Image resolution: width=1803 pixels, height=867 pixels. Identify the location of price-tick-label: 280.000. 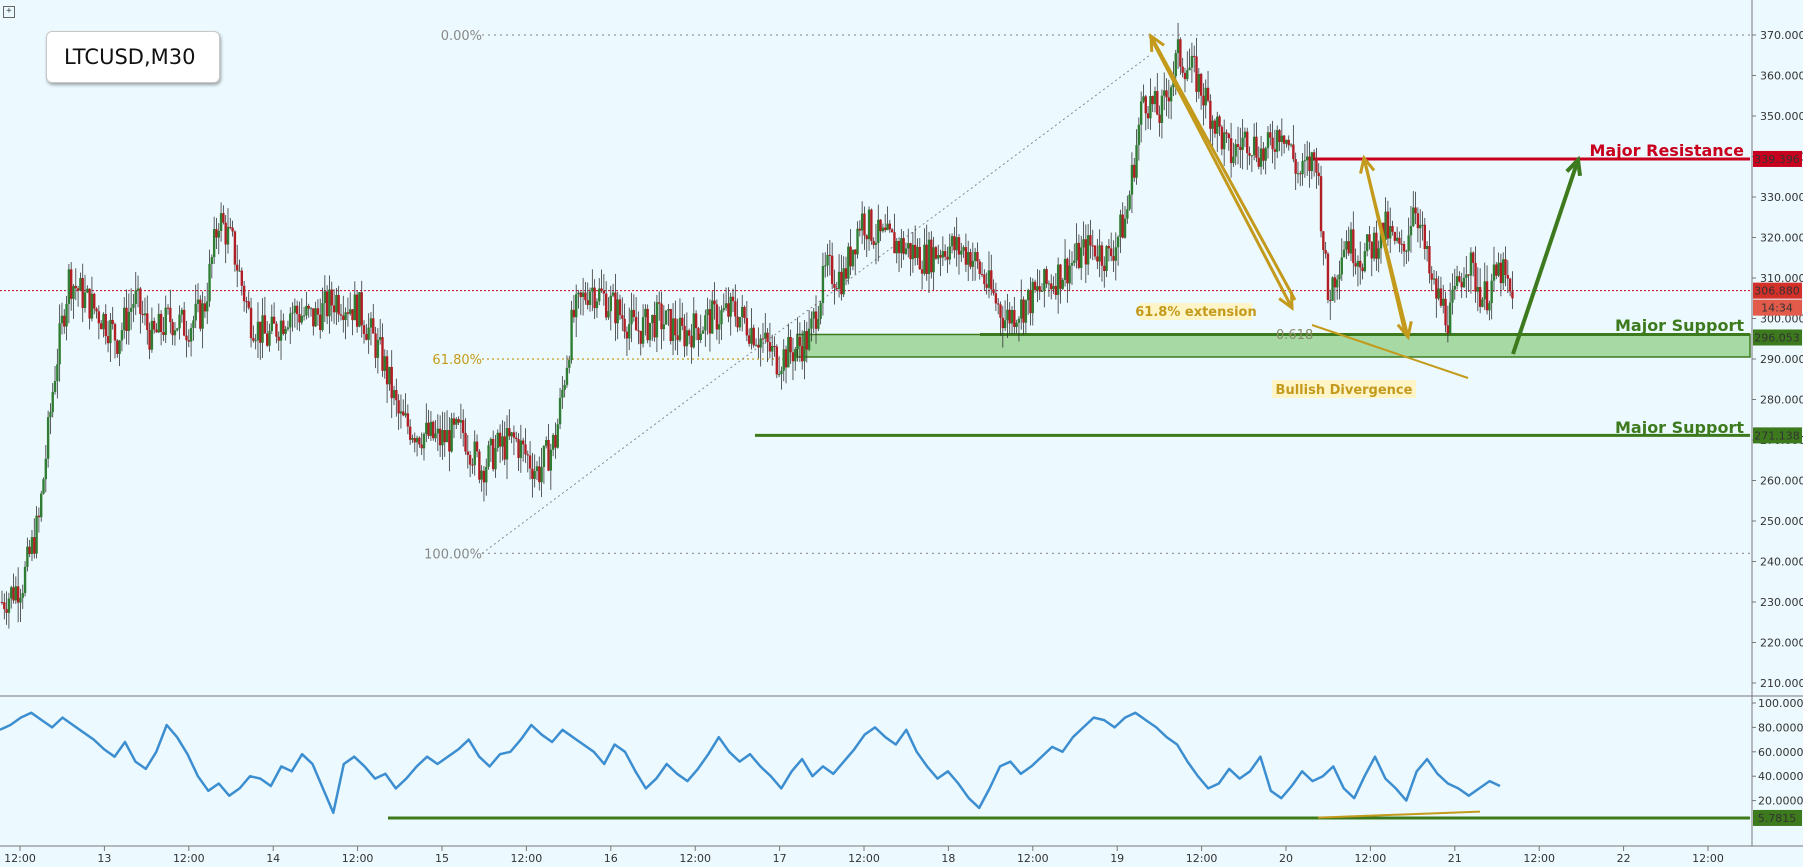
(1781, 400).